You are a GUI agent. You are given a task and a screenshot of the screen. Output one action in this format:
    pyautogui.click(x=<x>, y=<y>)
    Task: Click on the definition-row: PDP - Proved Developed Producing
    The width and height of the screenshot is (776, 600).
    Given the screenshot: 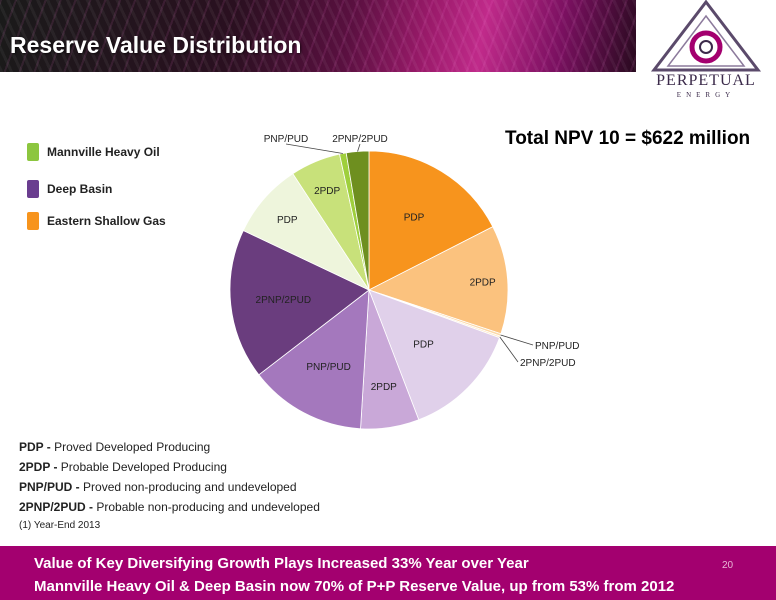 What is the action you would take?
    pyautogui.click(x=169, y=449)
    